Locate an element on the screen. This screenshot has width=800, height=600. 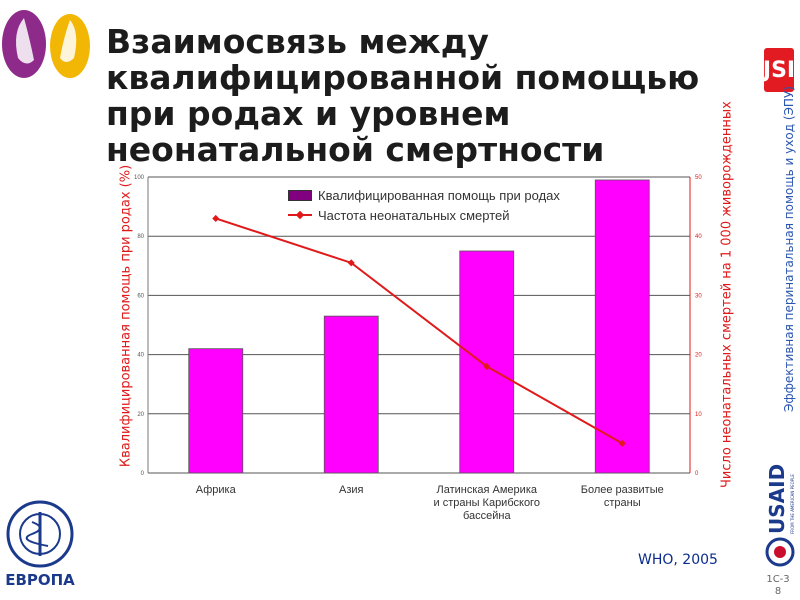
legend-swatch-line is located at coordinates (300, 215).